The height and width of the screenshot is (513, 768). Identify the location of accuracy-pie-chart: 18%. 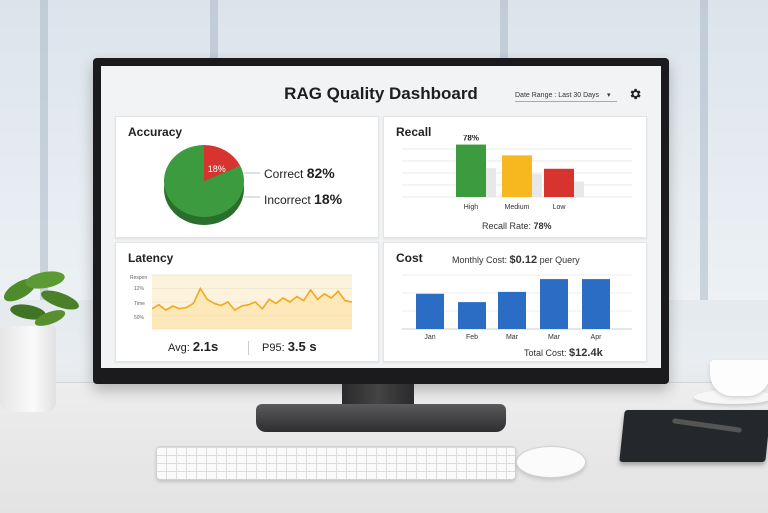
(212, 185).